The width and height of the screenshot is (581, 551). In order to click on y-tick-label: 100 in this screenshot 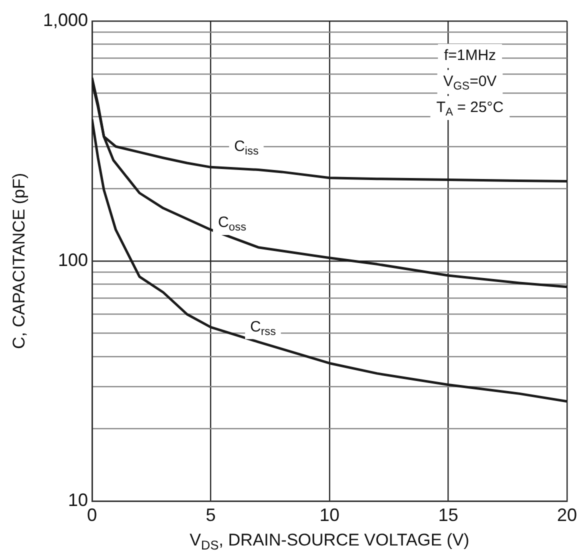, I will do `click(73, 260)`.